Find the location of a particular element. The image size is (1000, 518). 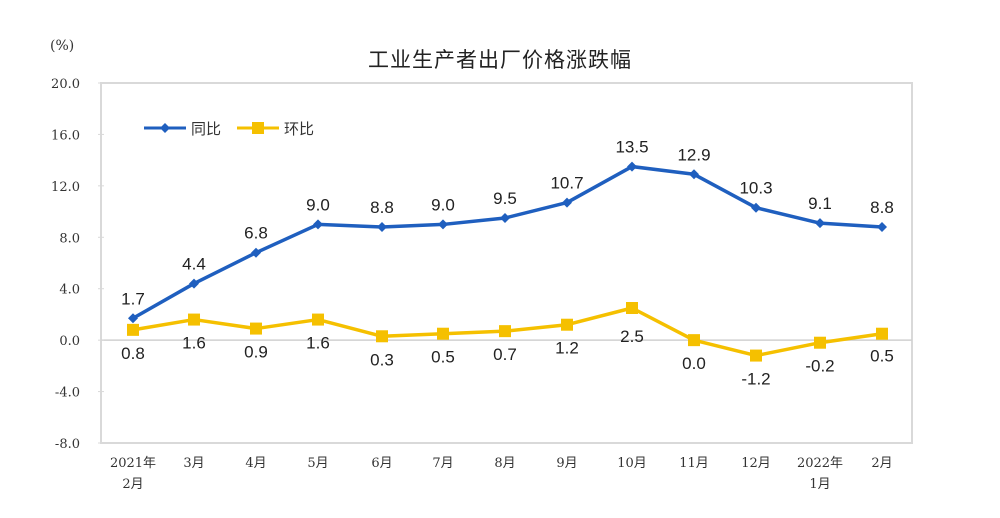

legend-diamond-icon is located at coordinates (165, 128).